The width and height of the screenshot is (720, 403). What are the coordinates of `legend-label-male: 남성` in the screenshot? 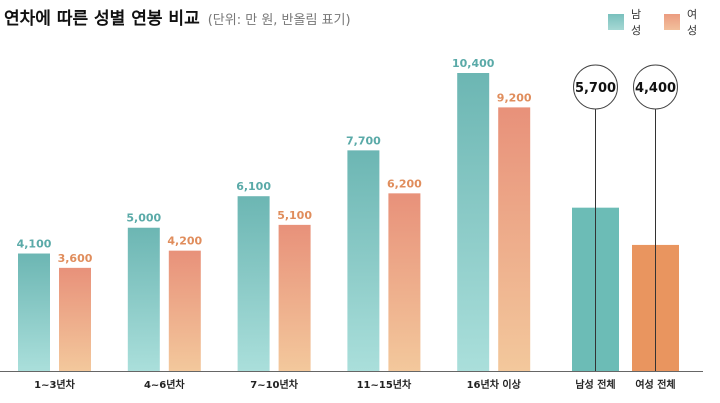 It's located at (636, 22).